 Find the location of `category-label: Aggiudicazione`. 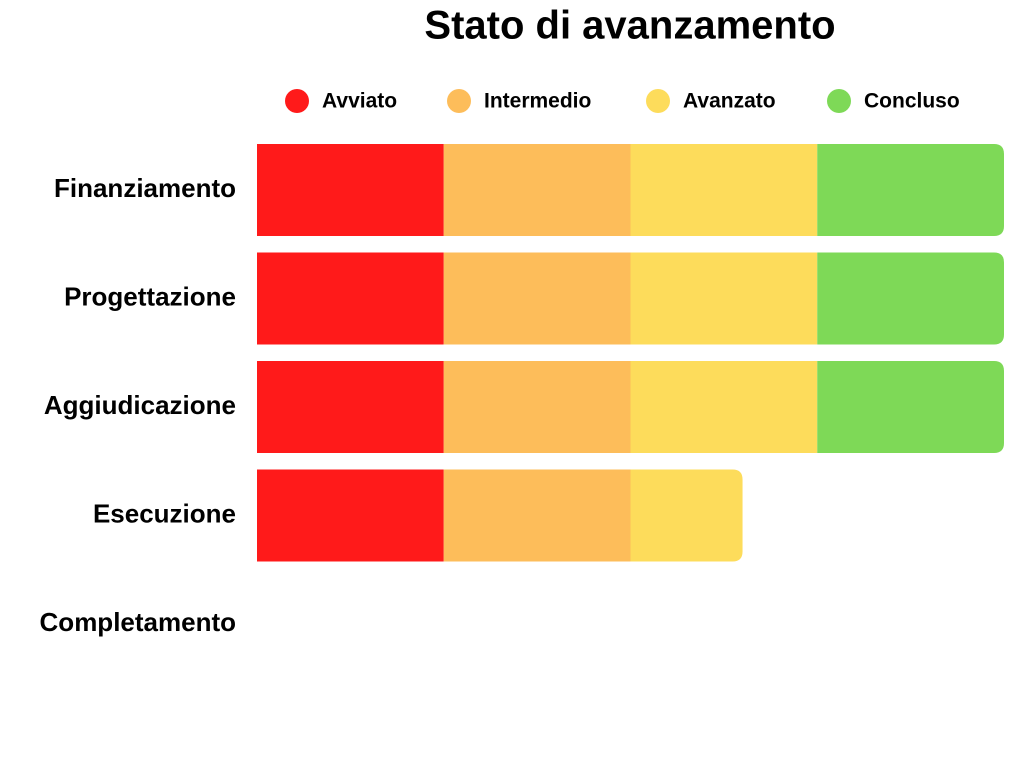

category-label: Aggiudicazione is located at coordinates (140, 405).